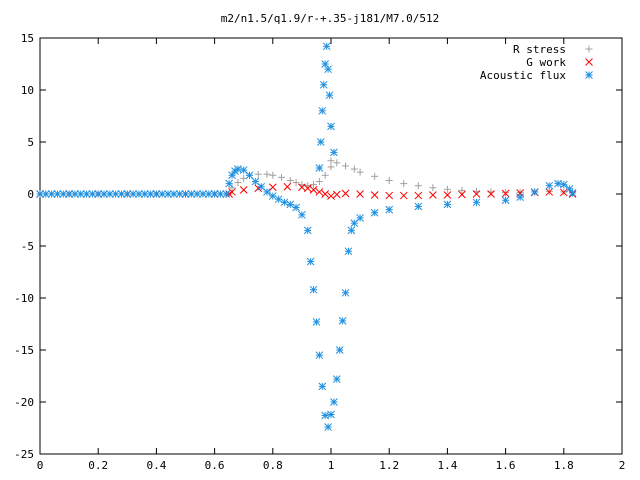  What do you see at coordinates (564, 465) in the screenshot?
I see `x-tick-label: 1.8` at bounding box center [564, 465].